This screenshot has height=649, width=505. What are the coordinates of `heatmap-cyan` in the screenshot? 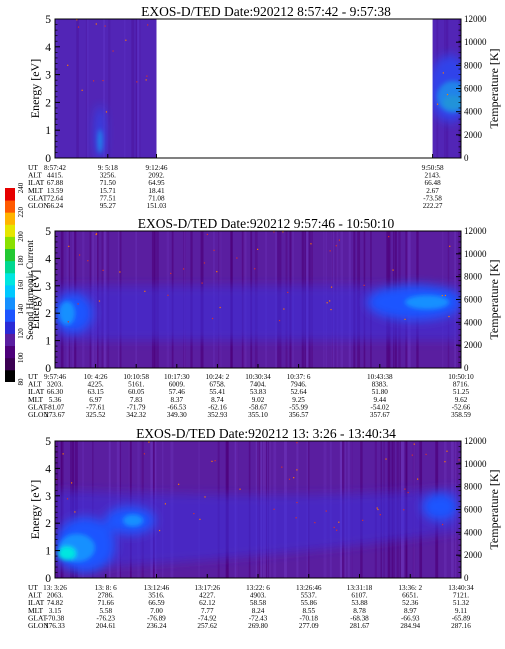 It's located at (254, 310).